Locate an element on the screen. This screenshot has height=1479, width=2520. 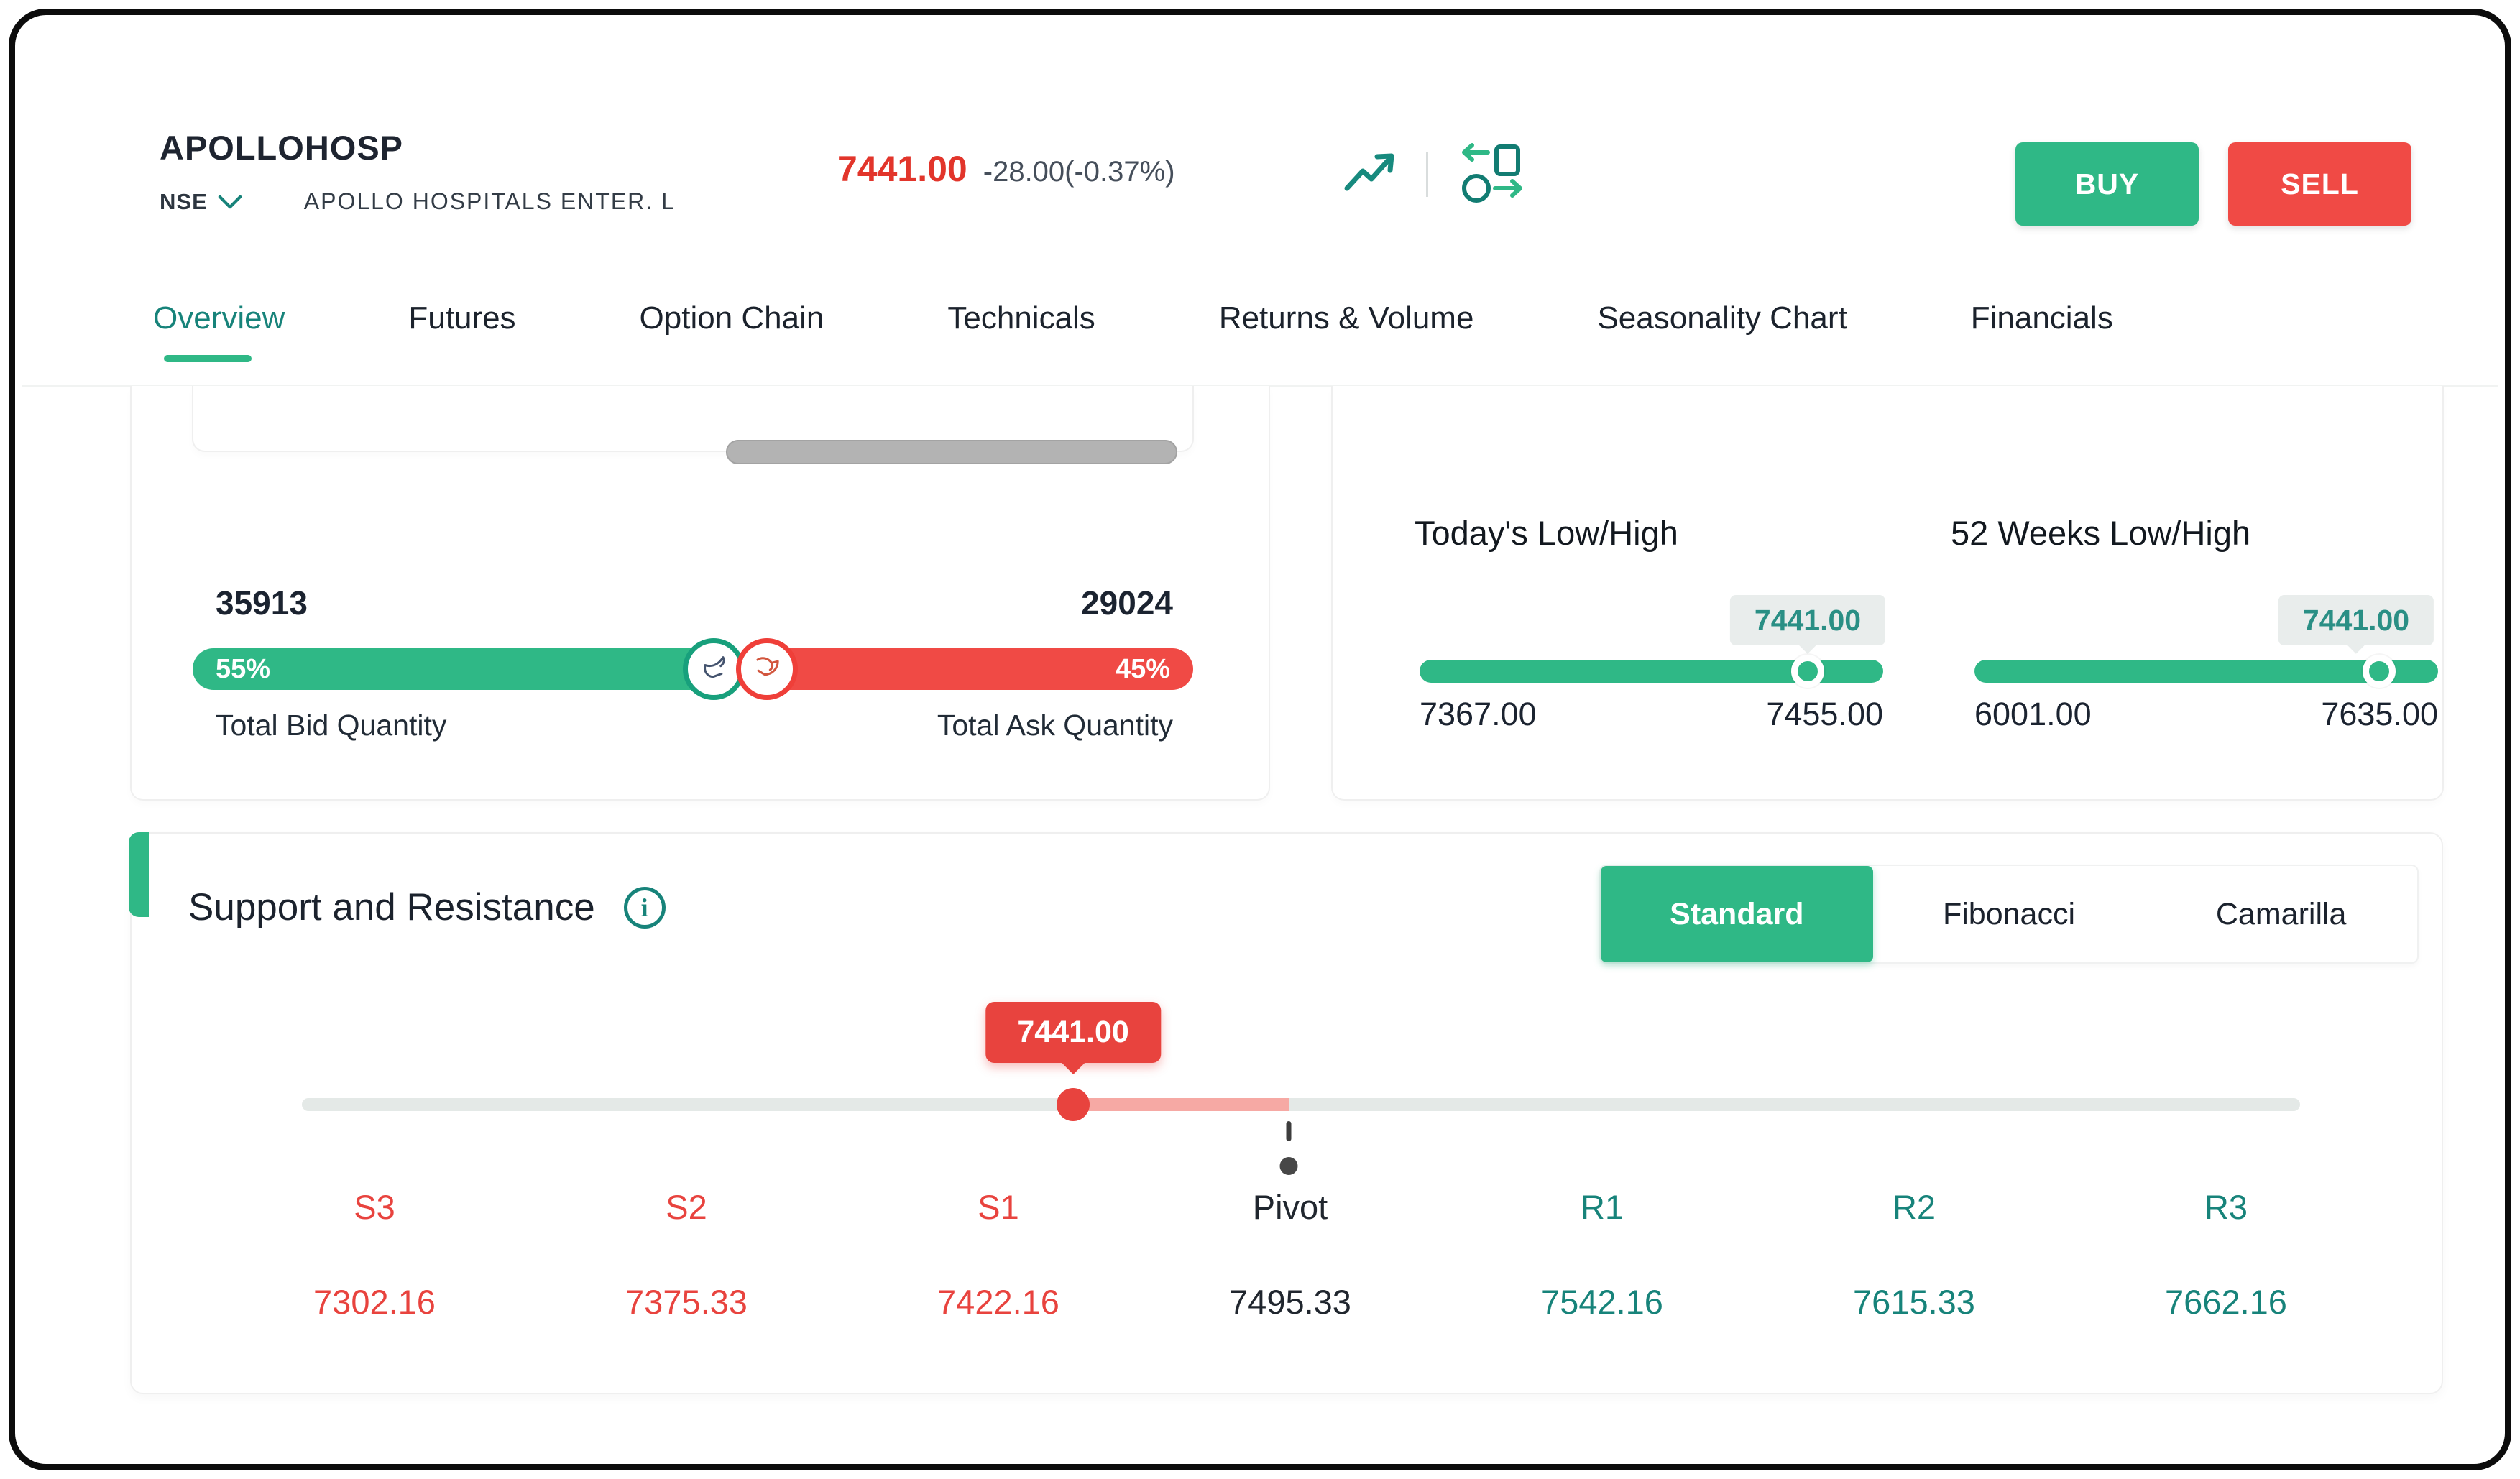
bear-icon is located at coordinates (767, 667).